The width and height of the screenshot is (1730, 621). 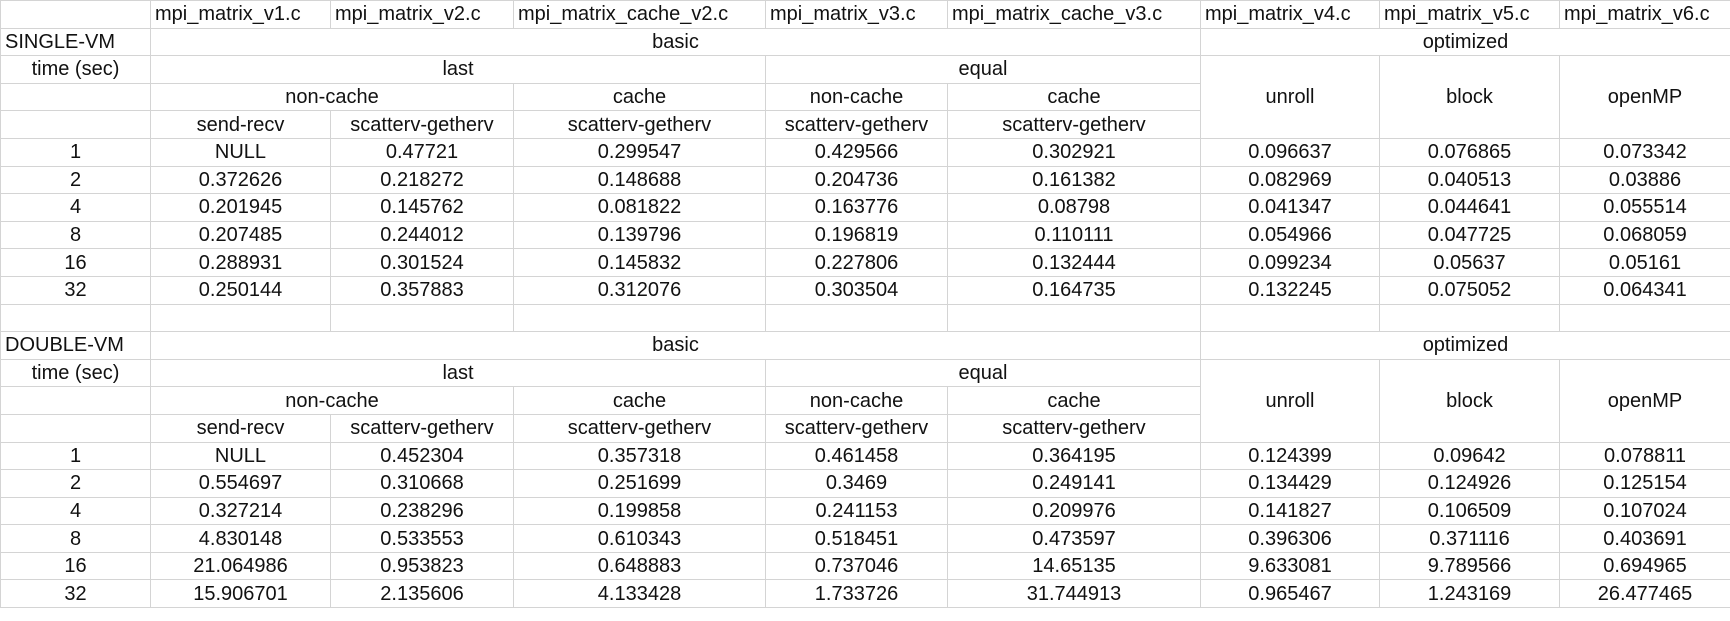 I want to click on time-value-cell: 0.429566, so click(x=856, y=152).